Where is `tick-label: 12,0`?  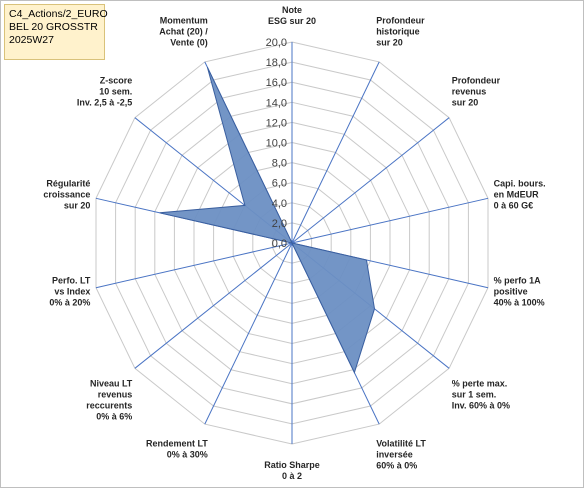
tick-label: 12,0 is located at coordinates (276, 123).